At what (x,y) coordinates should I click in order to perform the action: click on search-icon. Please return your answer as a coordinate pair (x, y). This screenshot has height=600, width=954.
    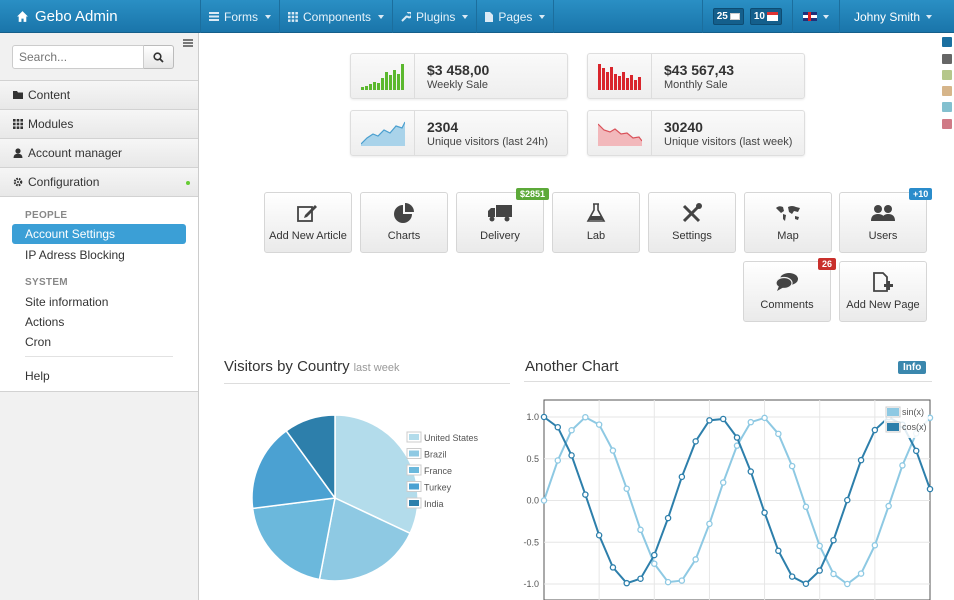
    Looking at the image, I should click on (158, 57).